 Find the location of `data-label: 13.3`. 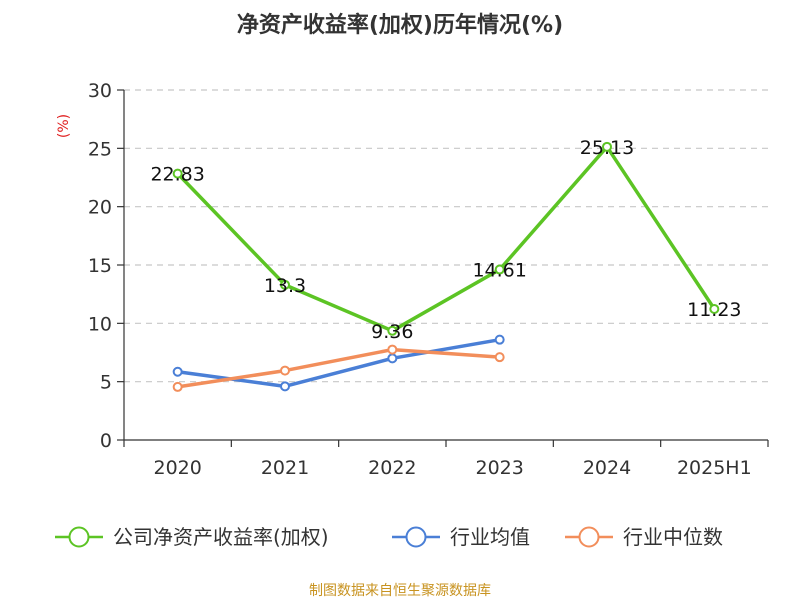

data-label: 13.3 is located at coordinates (285, 286).